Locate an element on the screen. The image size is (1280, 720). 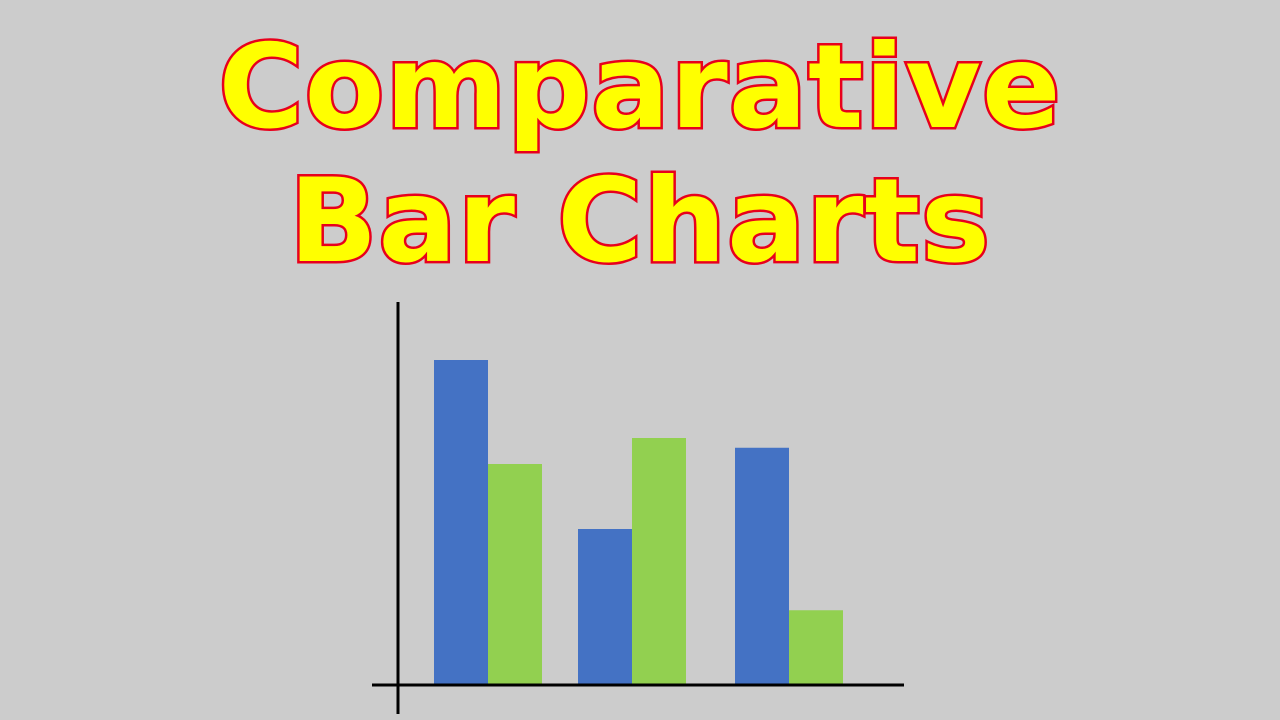
title-line-1: Comparative is located at coordinates (639, 87).